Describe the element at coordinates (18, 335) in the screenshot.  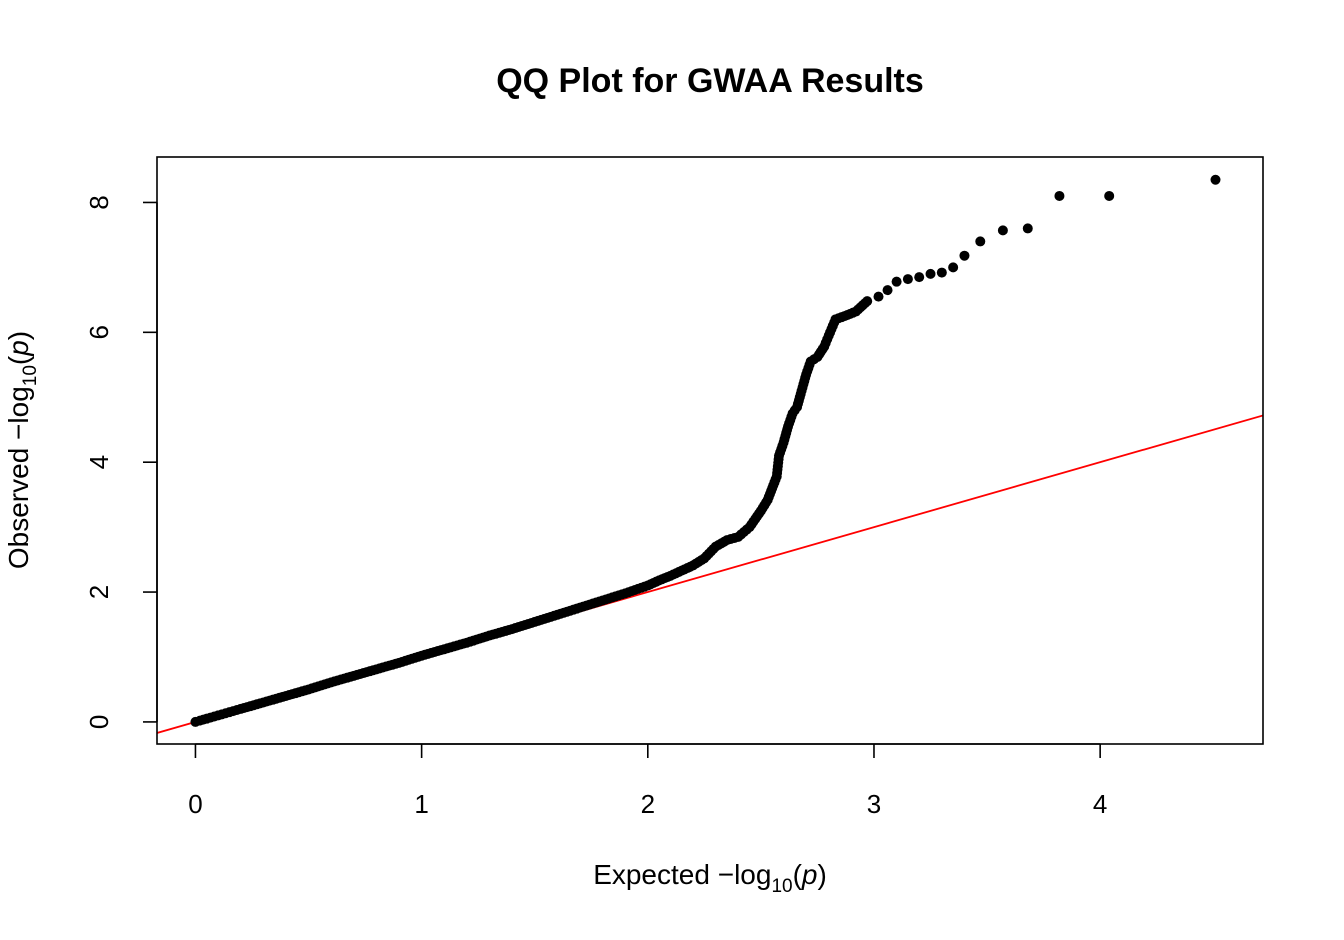
I see `y-axis-label-close-paren: )` at that location.